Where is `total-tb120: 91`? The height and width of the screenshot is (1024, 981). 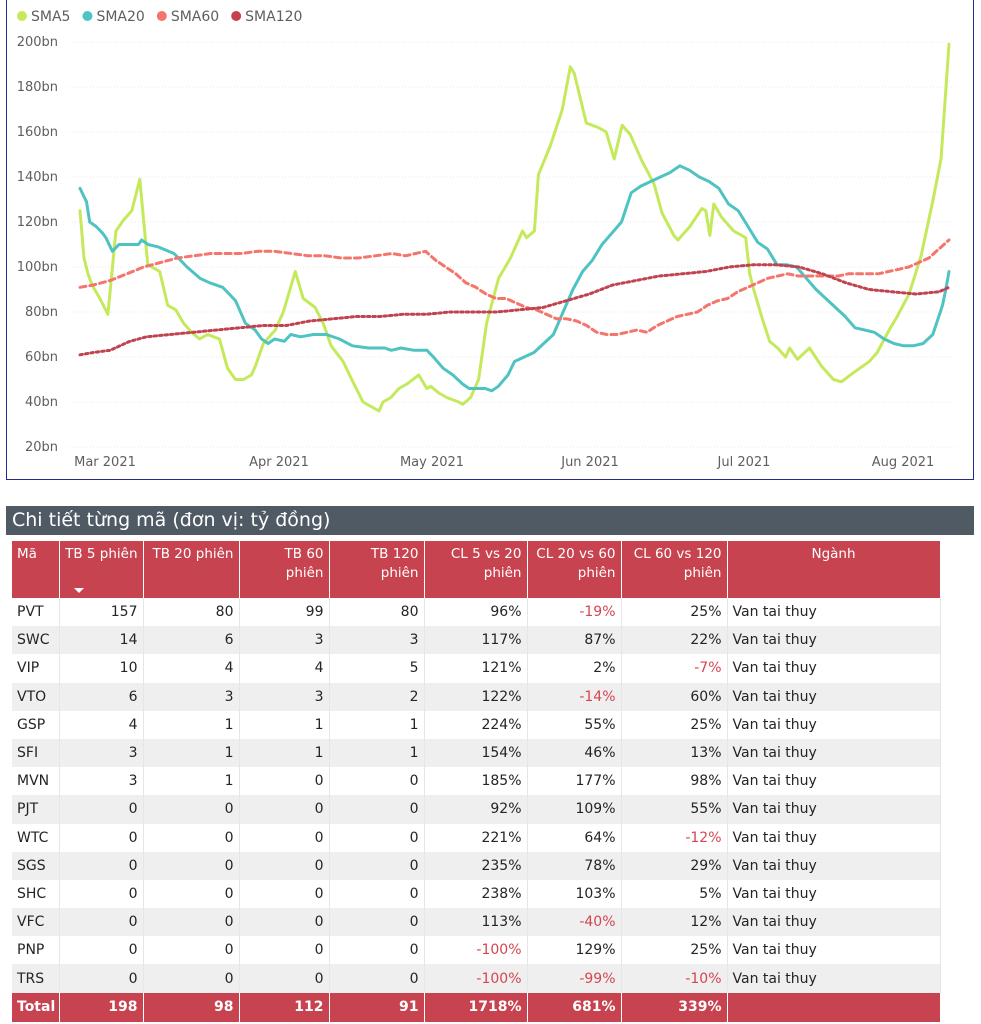 total-tb120: 91 is located at coordinates (377, 1007).